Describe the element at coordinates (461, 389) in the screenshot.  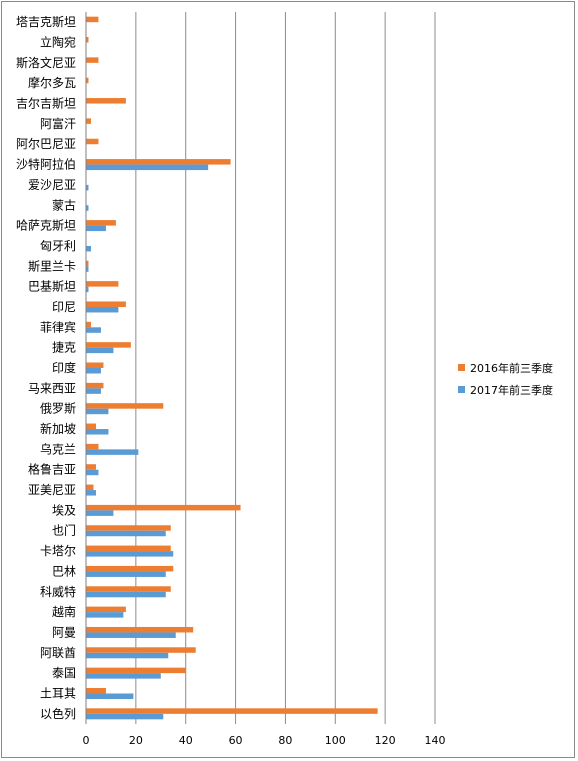
I see `legend-swatch` at that location.